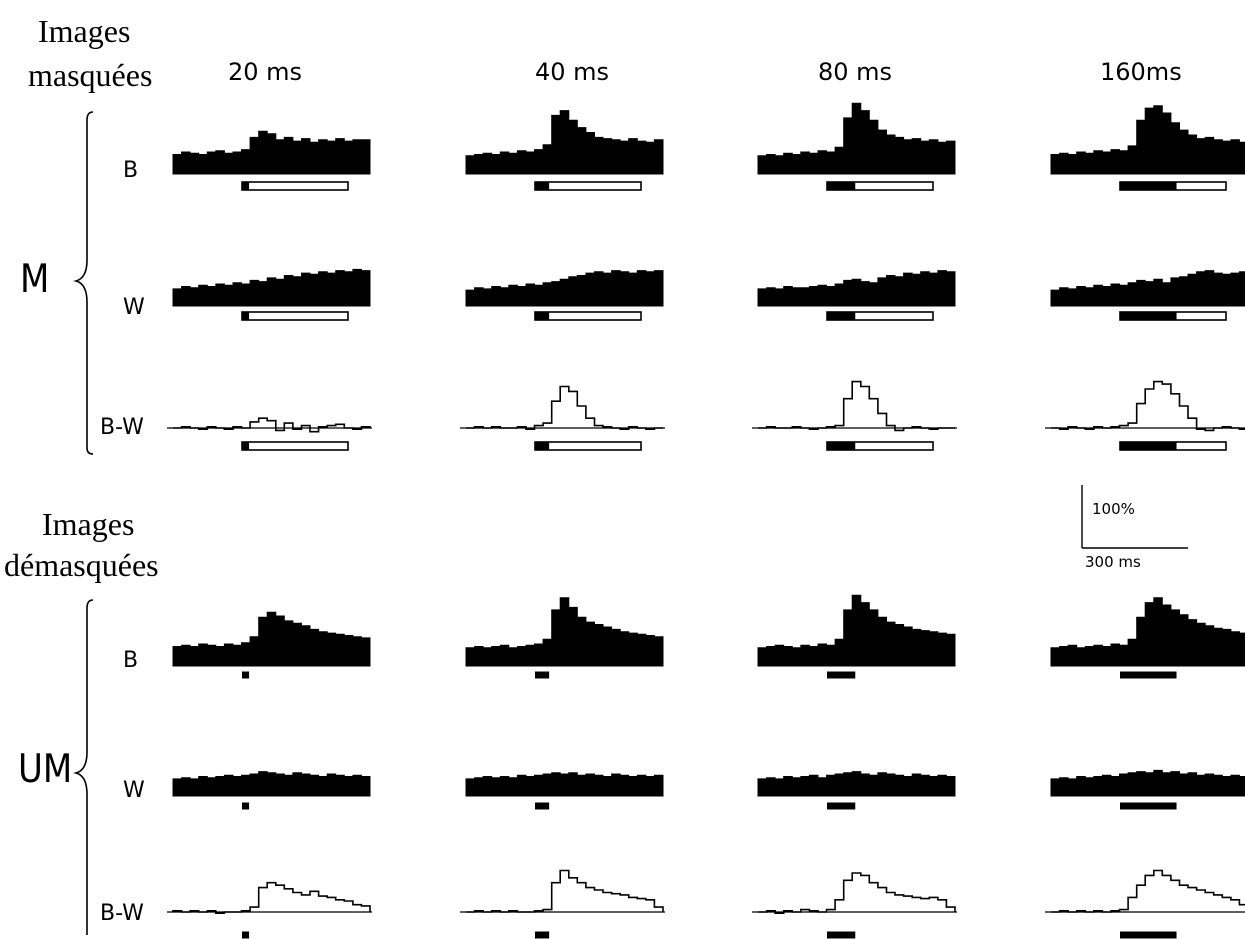 This screenshot has height=939, width=1245. Describe the element at coordinates (134, 790) in the screenshot. I see `row-label-unmasked-w: W` at that location.